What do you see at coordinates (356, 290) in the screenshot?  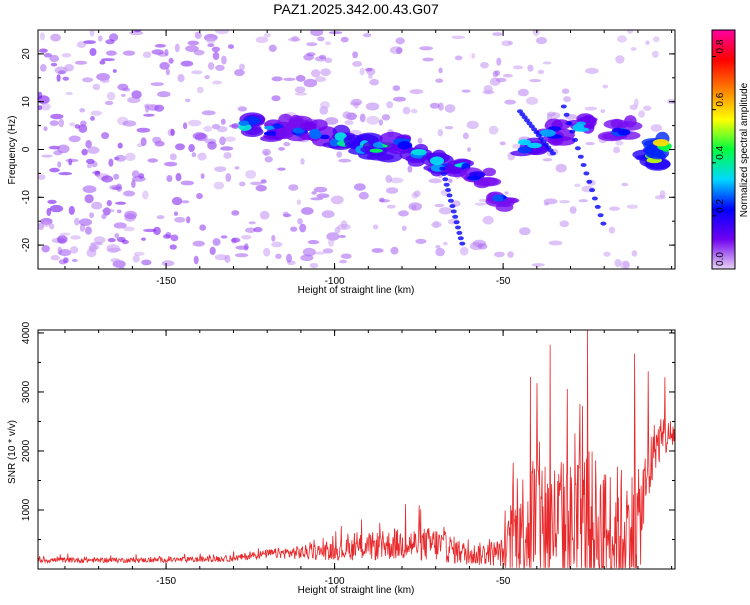 I see `spectrogram-x-axis-label: Height of straight line (km)` at bounding box center [356, 290].